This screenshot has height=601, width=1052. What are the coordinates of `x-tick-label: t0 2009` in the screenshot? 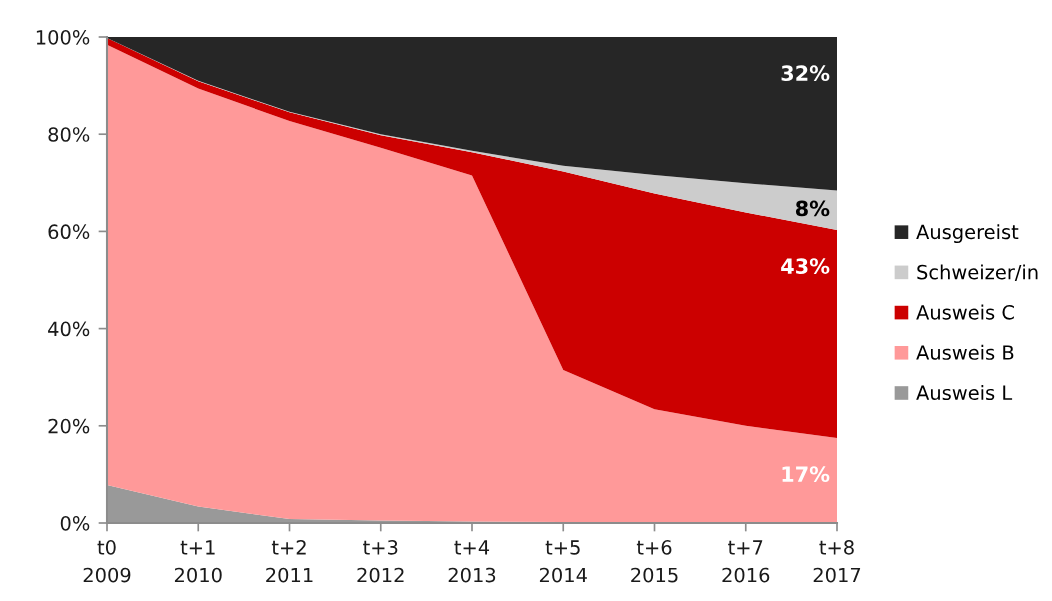 It's located at (107, 561).